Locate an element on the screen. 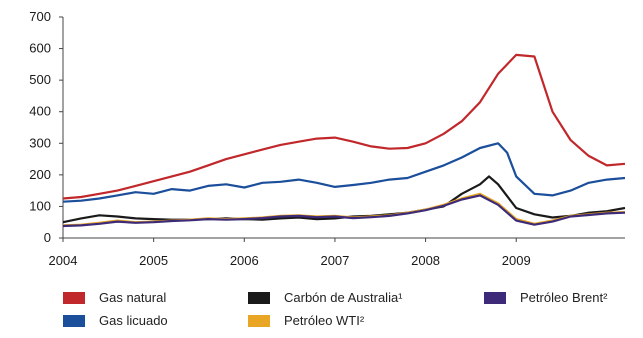  x-tick-label: 2005 is located at coordinates (153, 260).